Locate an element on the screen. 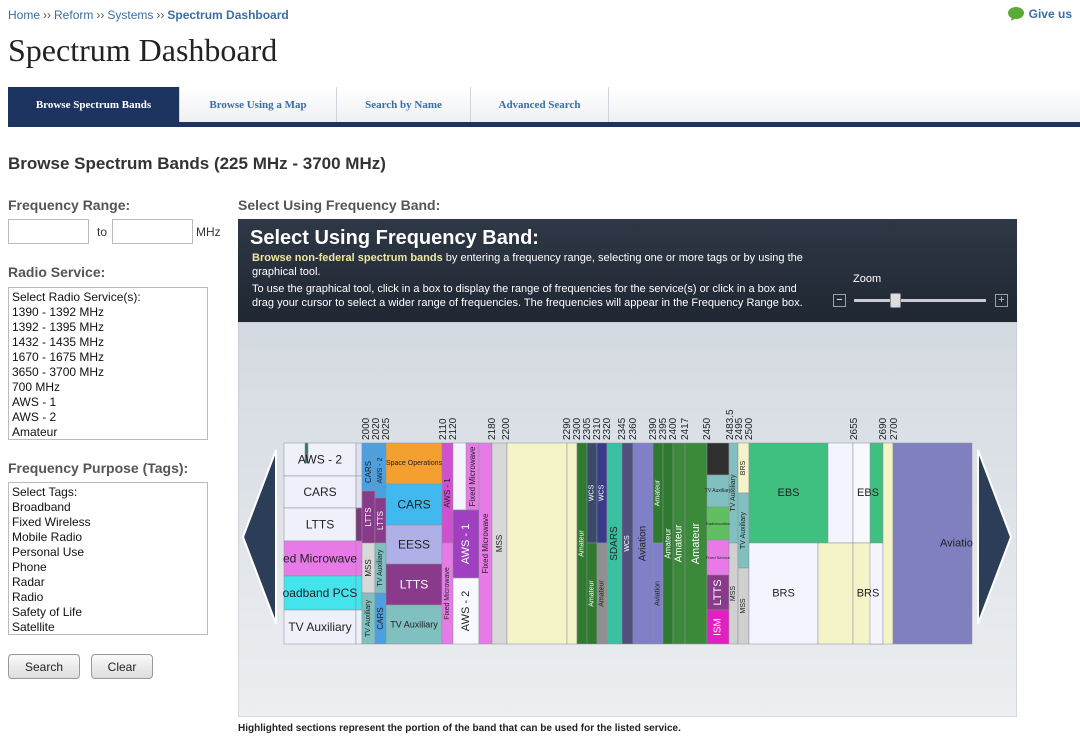 The width and height of the screenshot is (1080, 747). listbox-option: Select Radio Service(s): is located at coordinates (76, 297).